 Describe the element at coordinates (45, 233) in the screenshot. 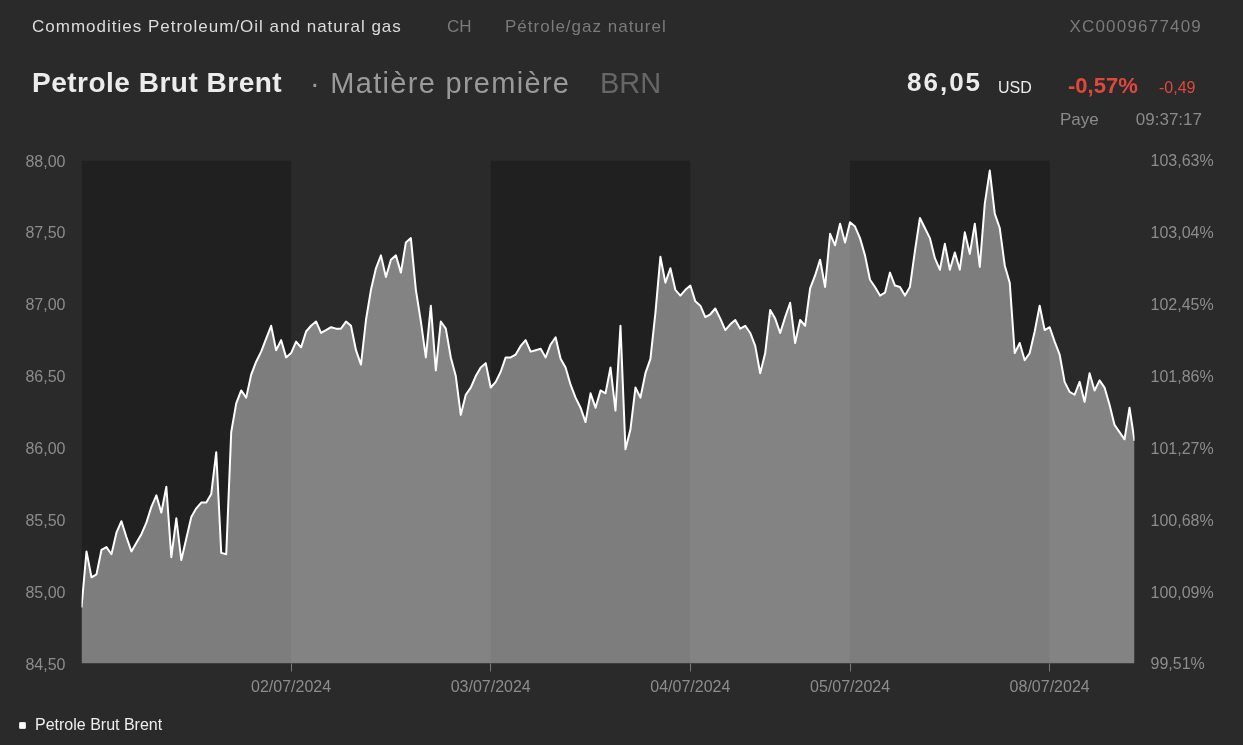

I see `y-tick-label: 87,50` at that location.